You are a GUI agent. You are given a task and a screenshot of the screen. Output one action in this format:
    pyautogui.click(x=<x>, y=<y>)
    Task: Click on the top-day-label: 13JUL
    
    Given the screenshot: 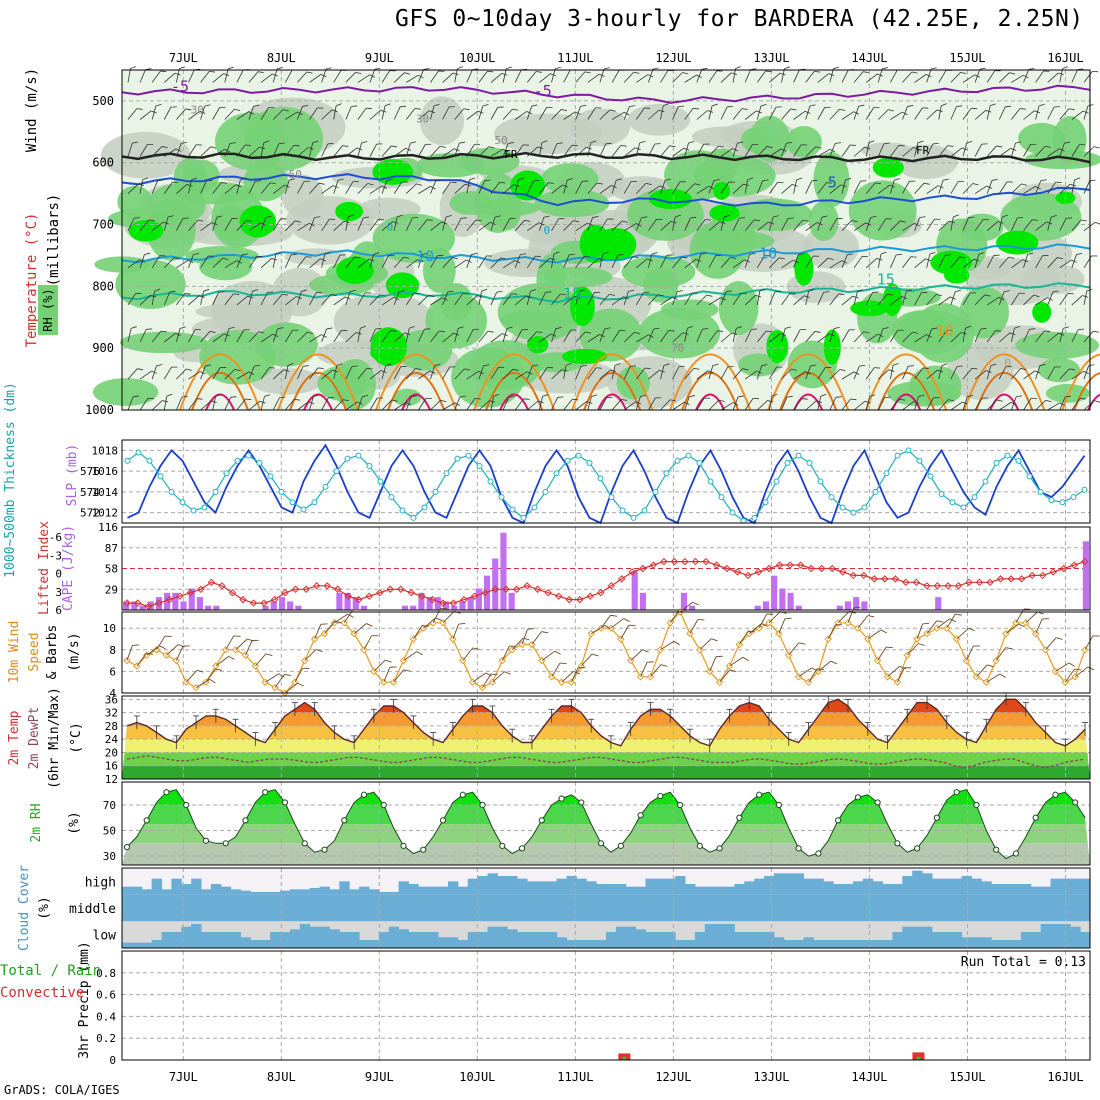 What is the action you would take?
    pyautogui.click(x=771, y=58)
    